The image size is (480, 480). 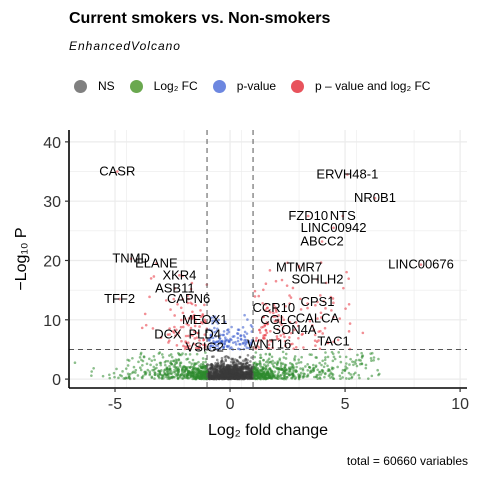 What do you see at coordinates (343, 215) in the screenshot?
I see `gene-label: NTS` at bounding box center [343, 215].